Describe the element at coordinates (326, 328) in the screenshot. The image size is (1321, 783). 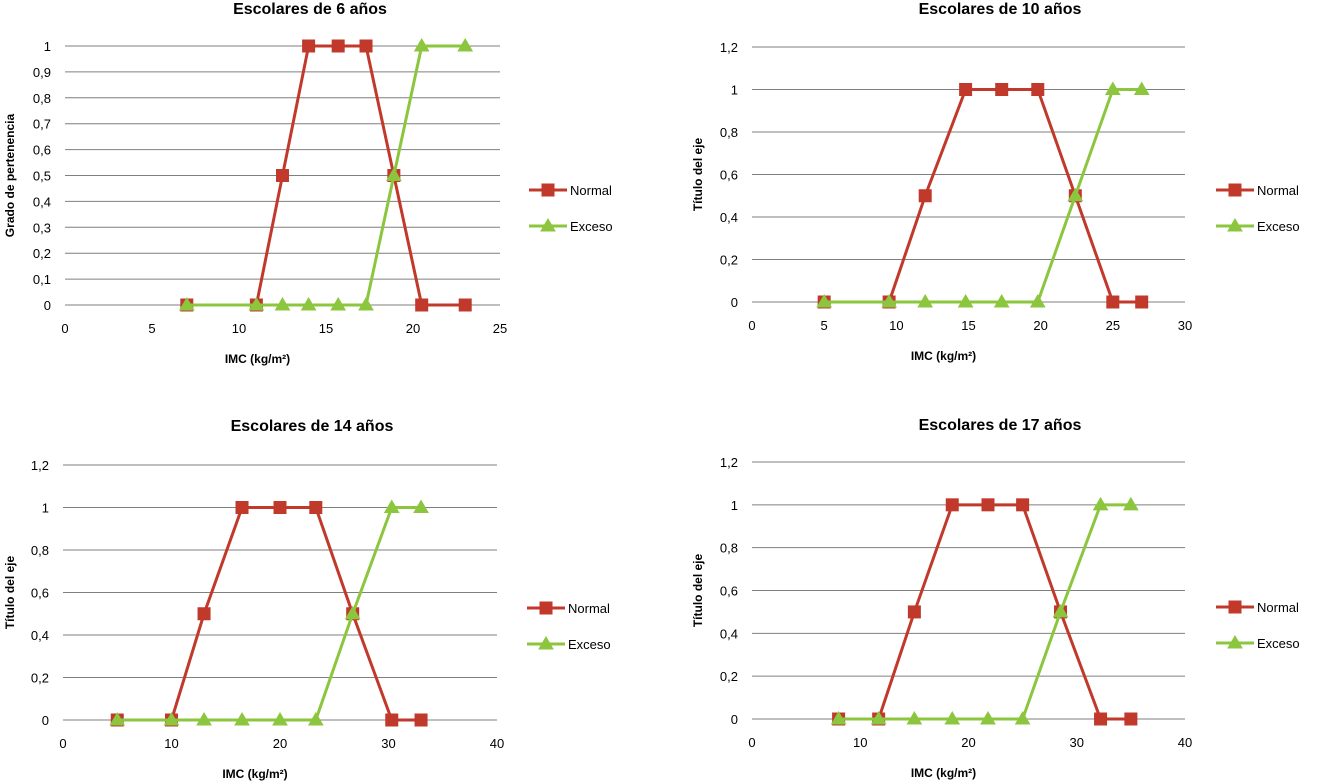
I see `x-tick-label: 15` at that location.